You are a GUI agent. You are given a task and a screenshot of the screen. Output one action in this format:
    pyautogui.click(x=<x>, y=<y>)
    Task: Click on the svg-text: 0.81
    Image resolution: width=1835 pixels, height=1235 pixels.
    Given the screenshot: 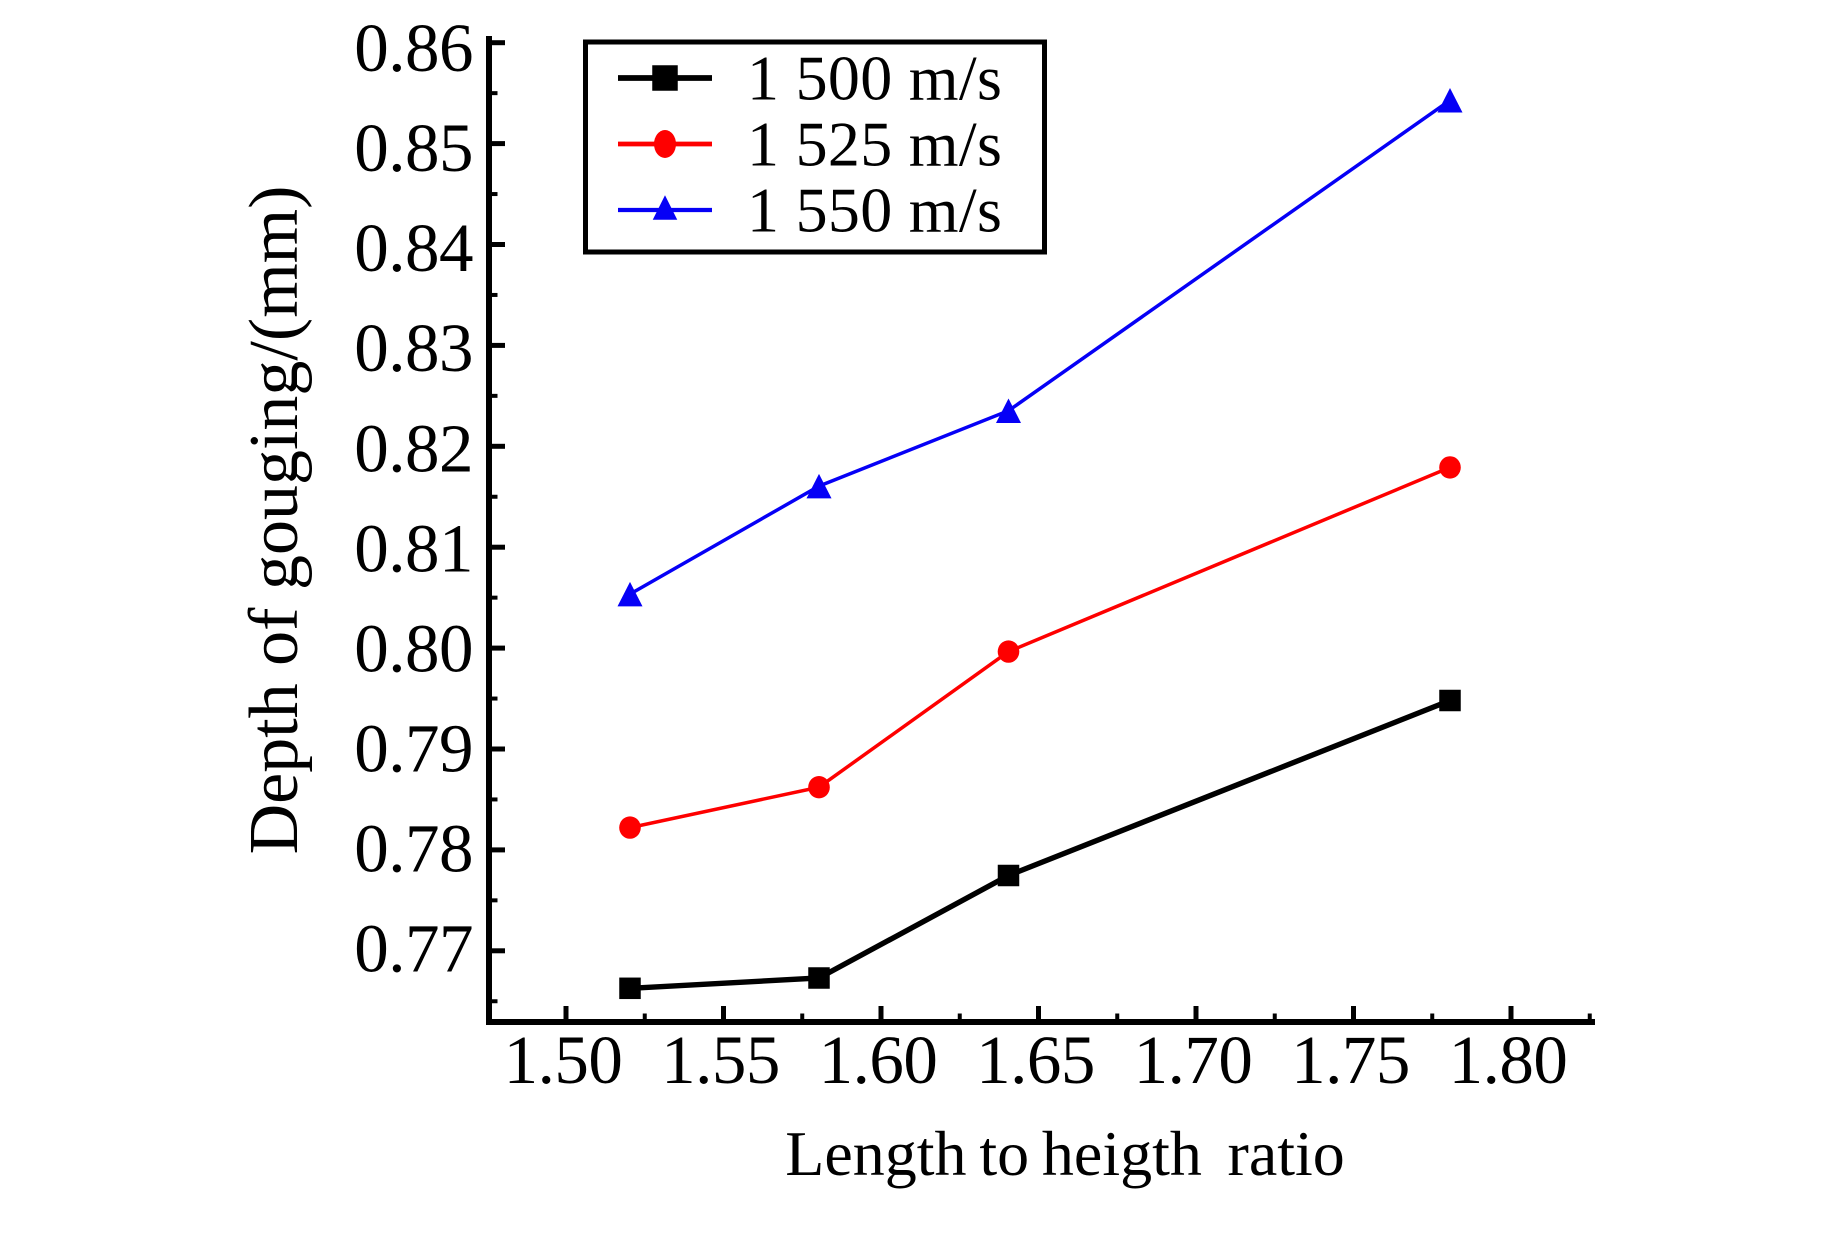 What is the action you would take?
    pyautogui.click(x=413, y=548)
    